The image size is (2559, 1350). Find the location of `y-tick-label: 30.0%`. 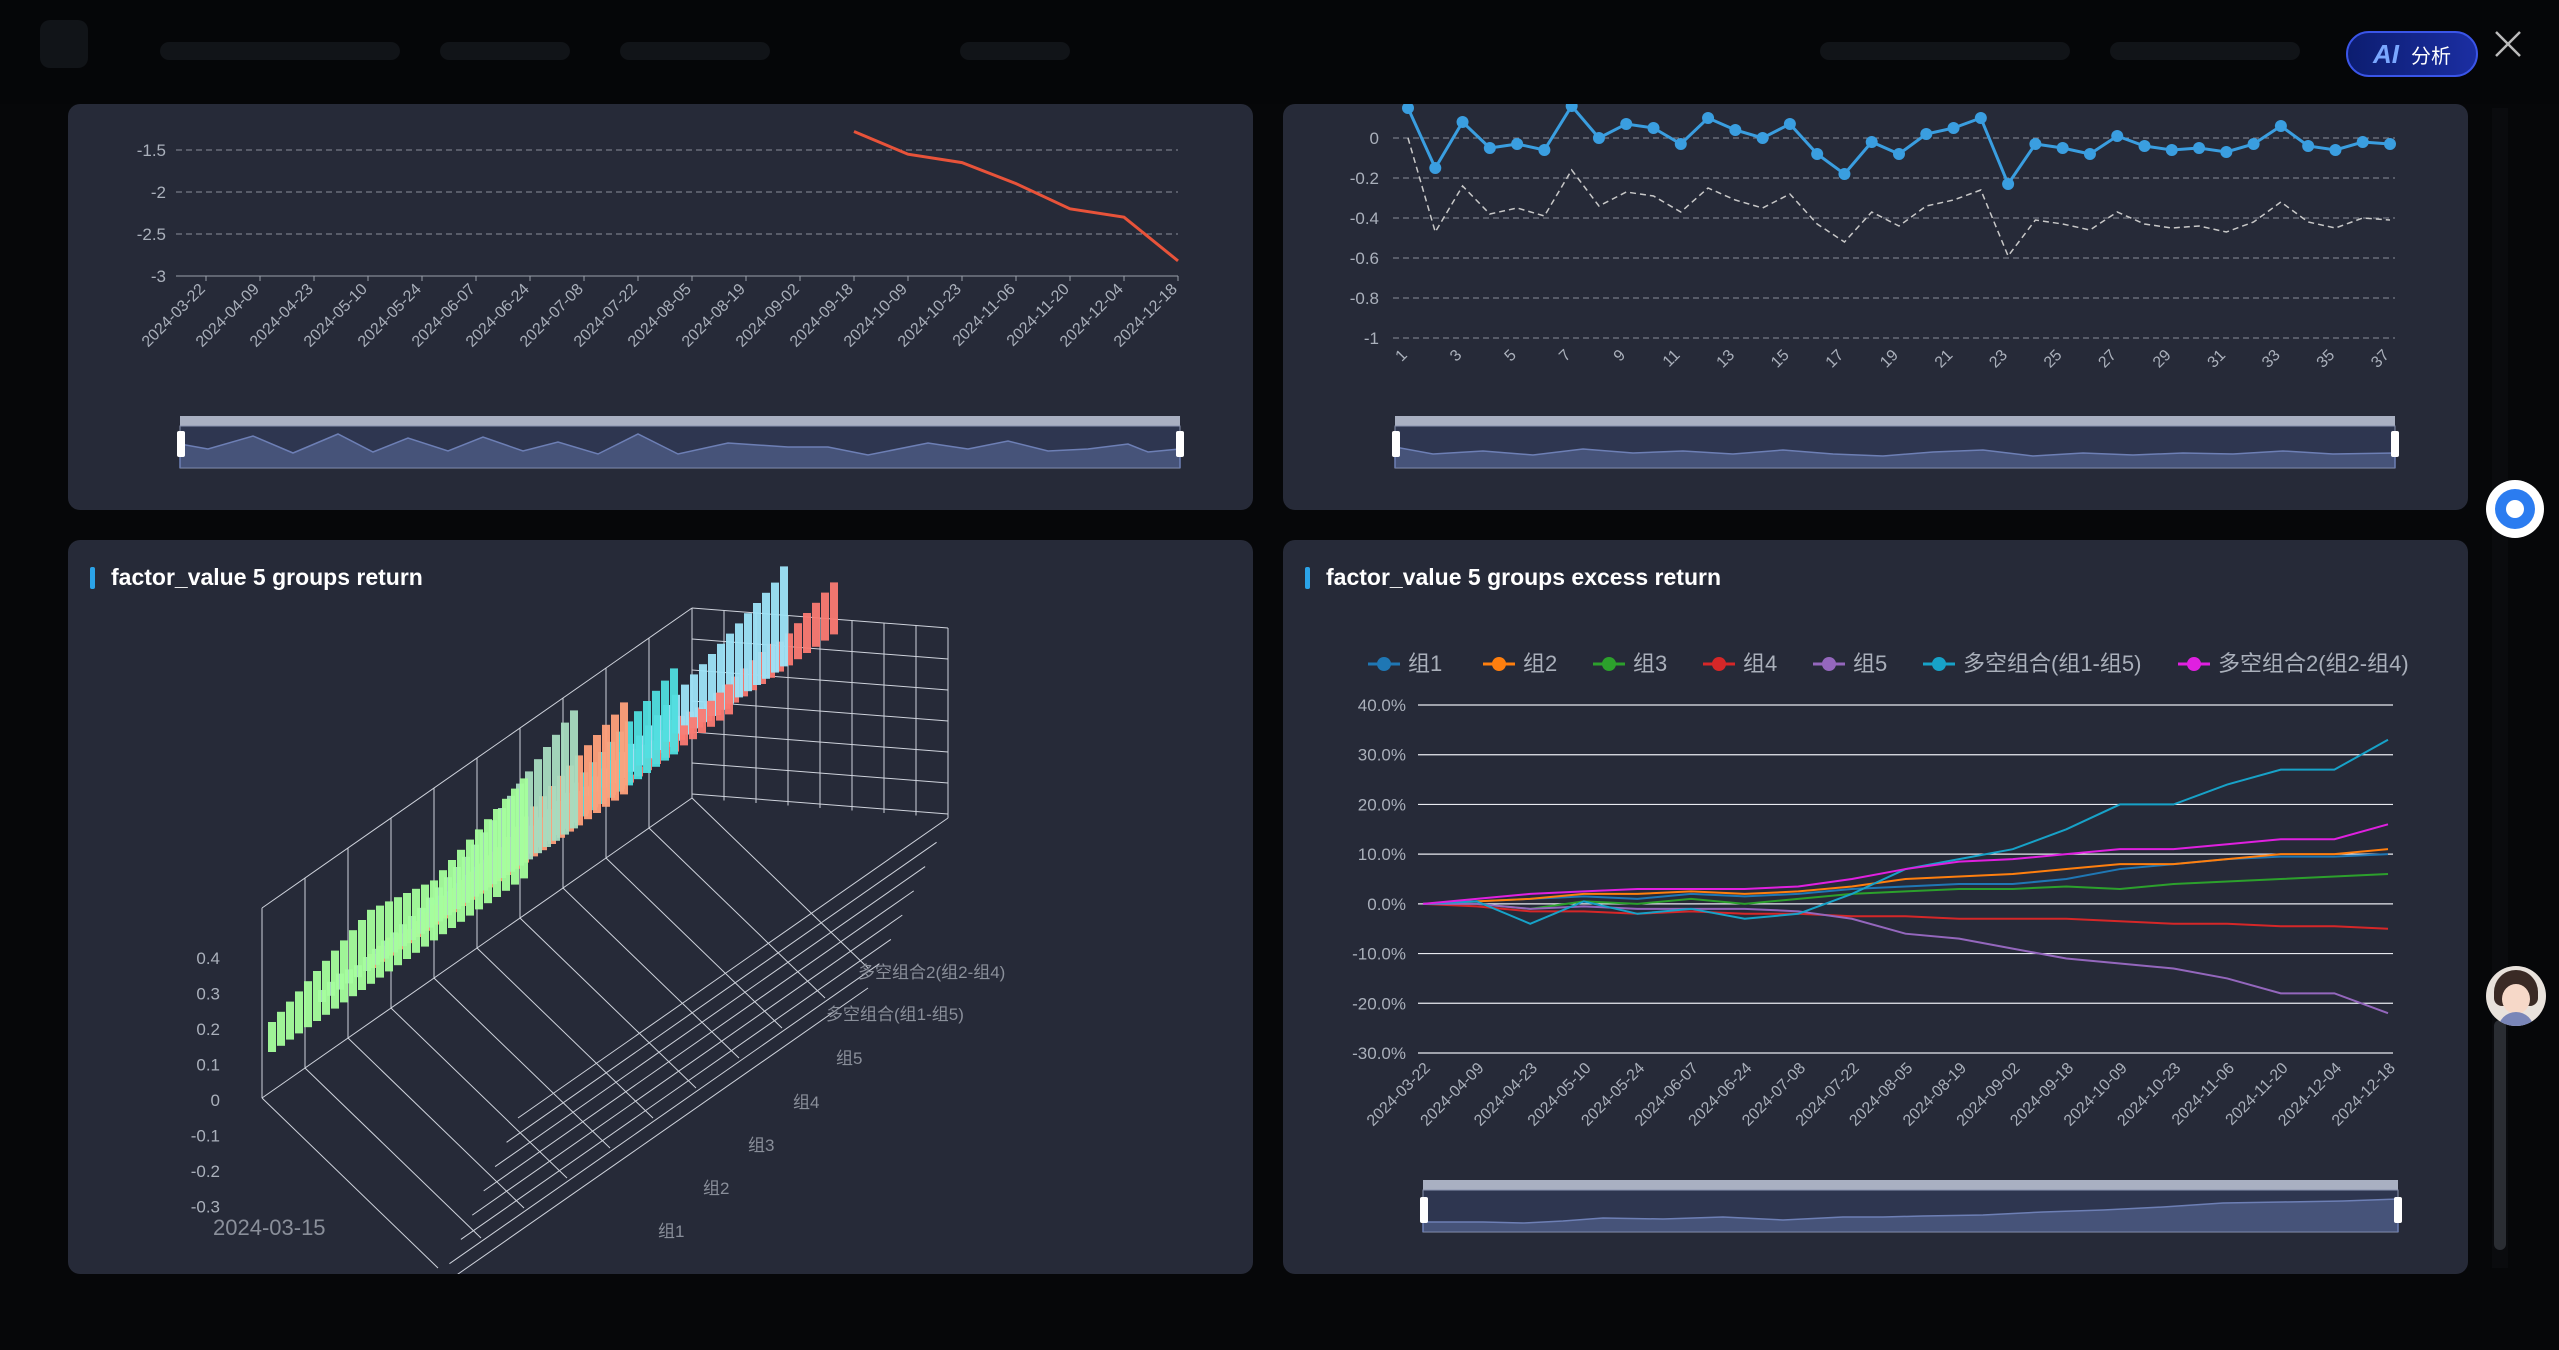

y-tick-label: 30.0% is located at coordinates (1382, 755).